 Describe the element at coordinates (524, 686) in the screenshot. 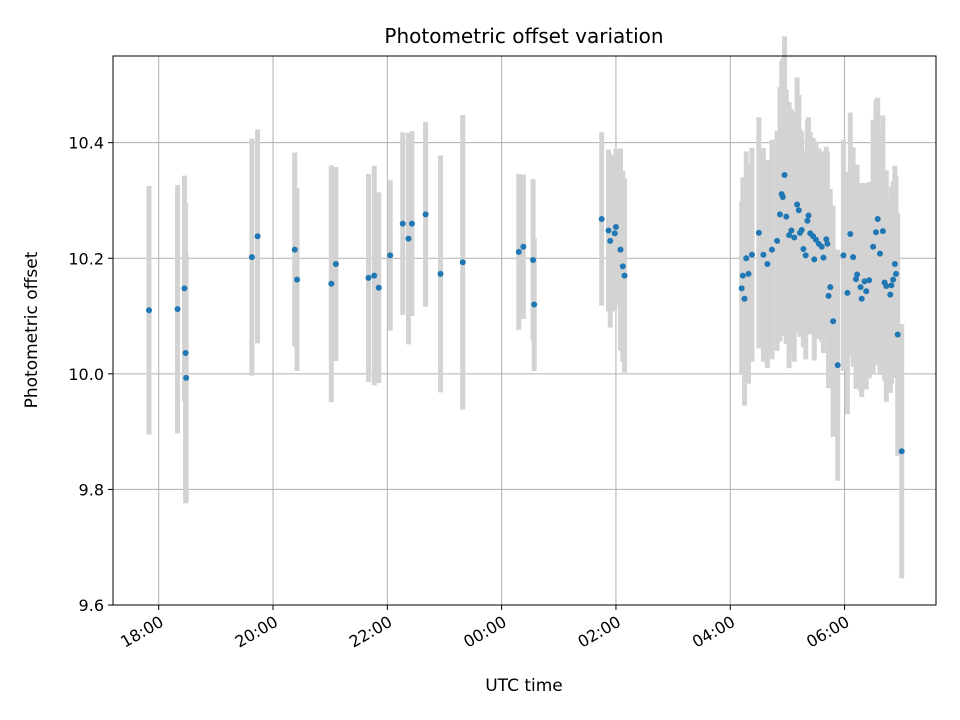

I see `x-axis-title: UTC time` at that location.